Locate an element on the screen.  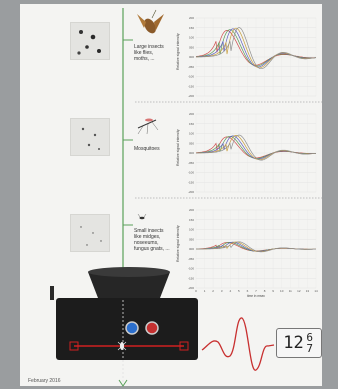
x-tick-label: 7 is located at coordinates (256, 291).